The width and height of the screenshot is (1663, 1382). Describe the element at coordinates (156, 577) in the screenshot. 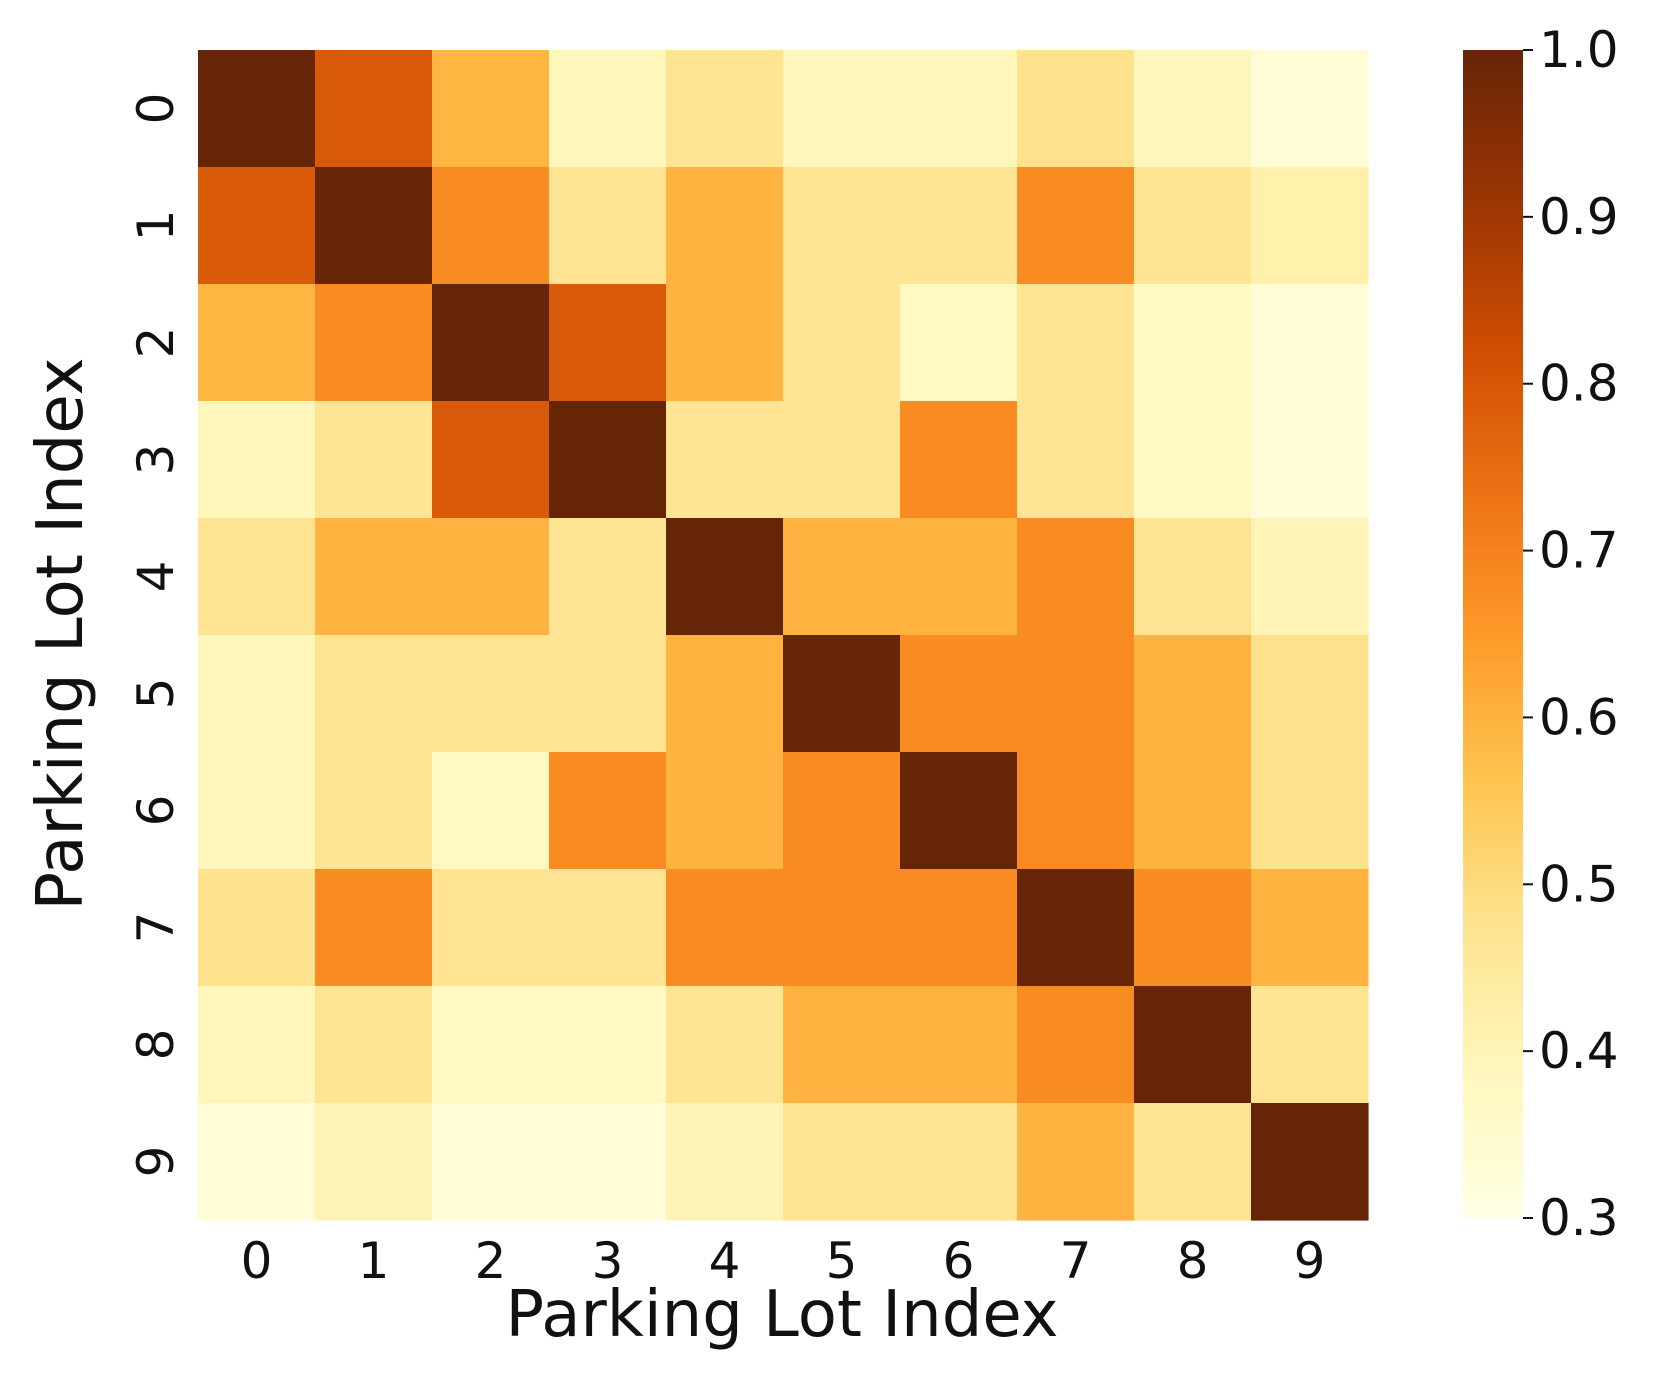

I see `y-tick-label: 4` at that location.